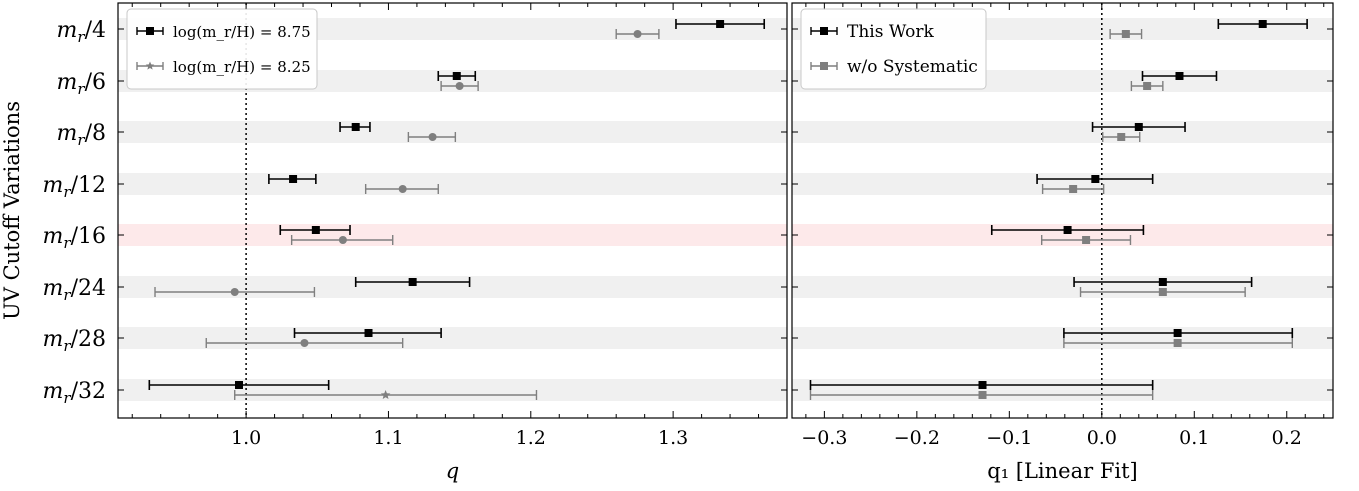 This screenshot has height=491, width=1359. What do you see at coordinates (912, 67) in the screenshot?
I see `legend-label: w/o Systematic` at bounding box center [912, 67].